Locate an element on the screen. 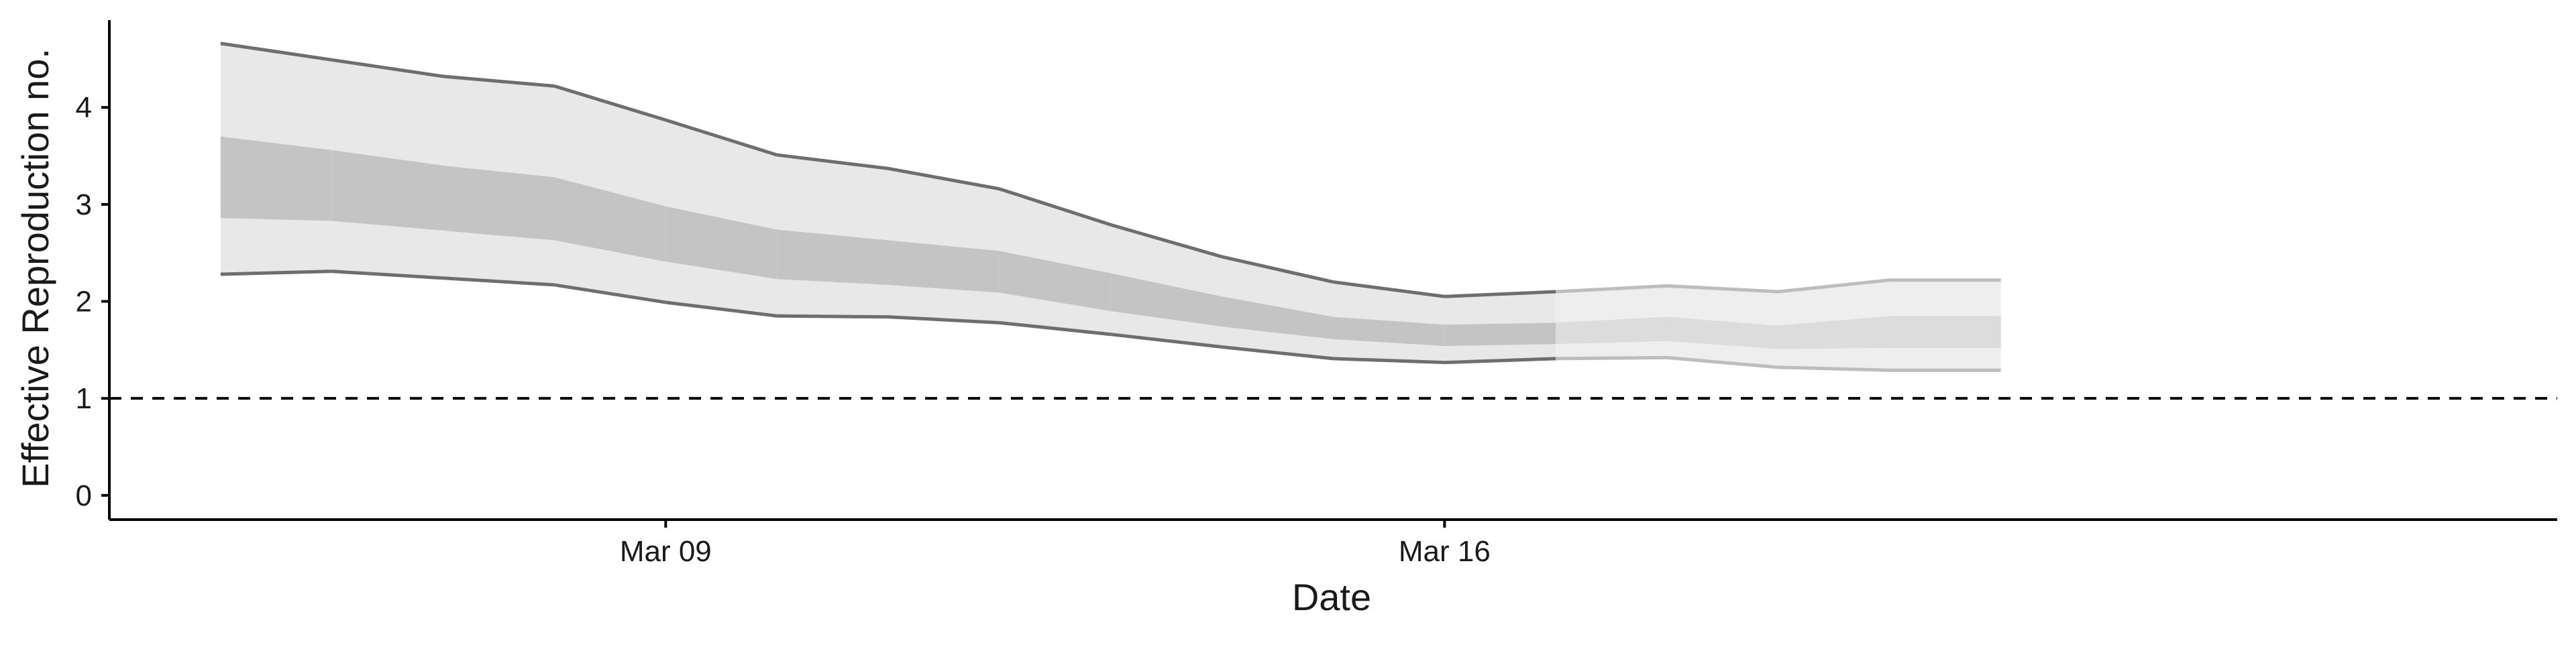 The image size is (2576, 647). y-tick-label: 3 is located at coordinates (84, 204).